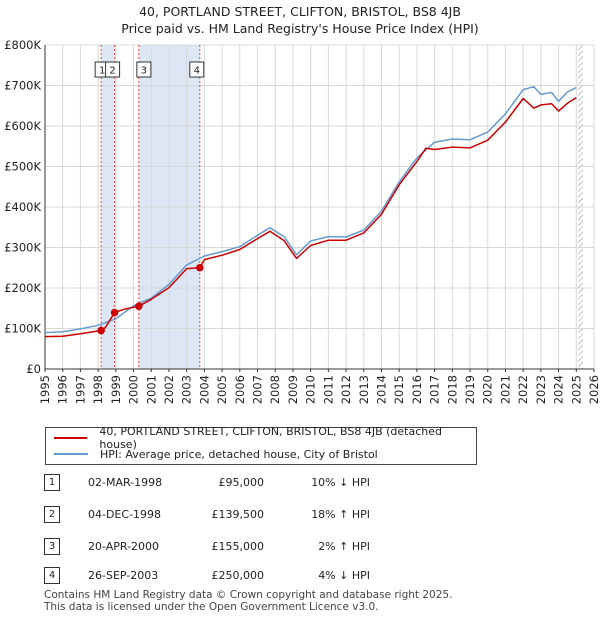  What do you see at coordinates (417, 389) in the screenshot?
I see `x-tick-label: 2016` at bounding box center [417, 389].